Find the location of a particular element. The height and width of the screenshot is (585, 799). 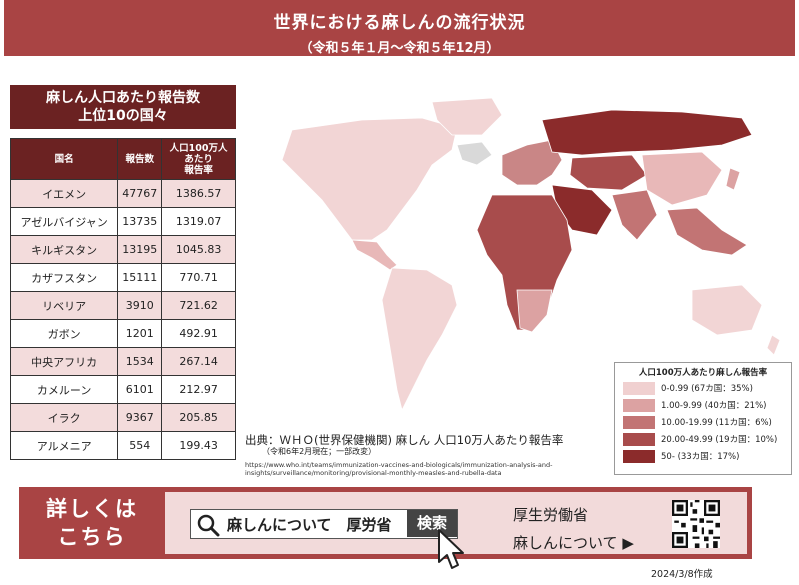

cell-country: カメルーン is located at coordinates (64, 389).